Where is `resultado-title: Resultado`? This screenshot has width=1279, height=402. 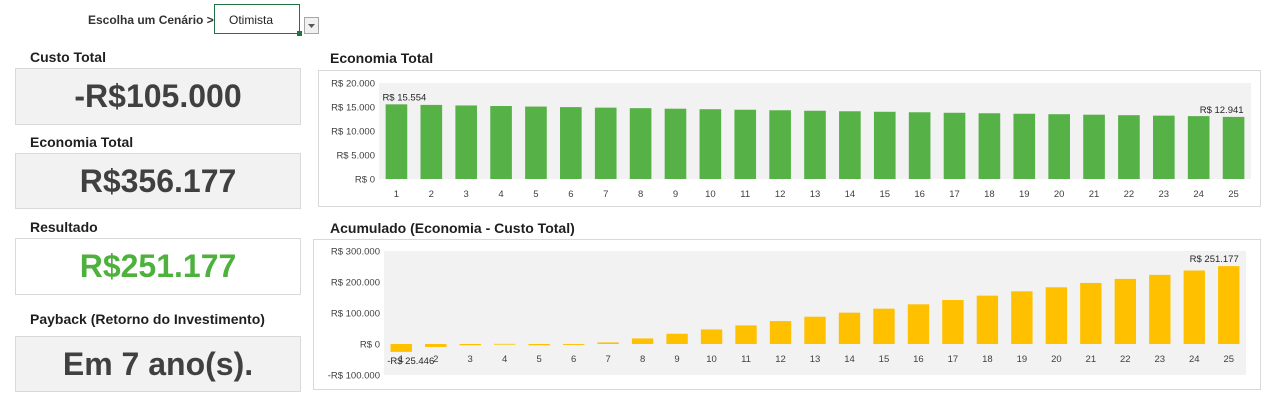
resultado-title: Resultado is located at coordinates (64, 227).